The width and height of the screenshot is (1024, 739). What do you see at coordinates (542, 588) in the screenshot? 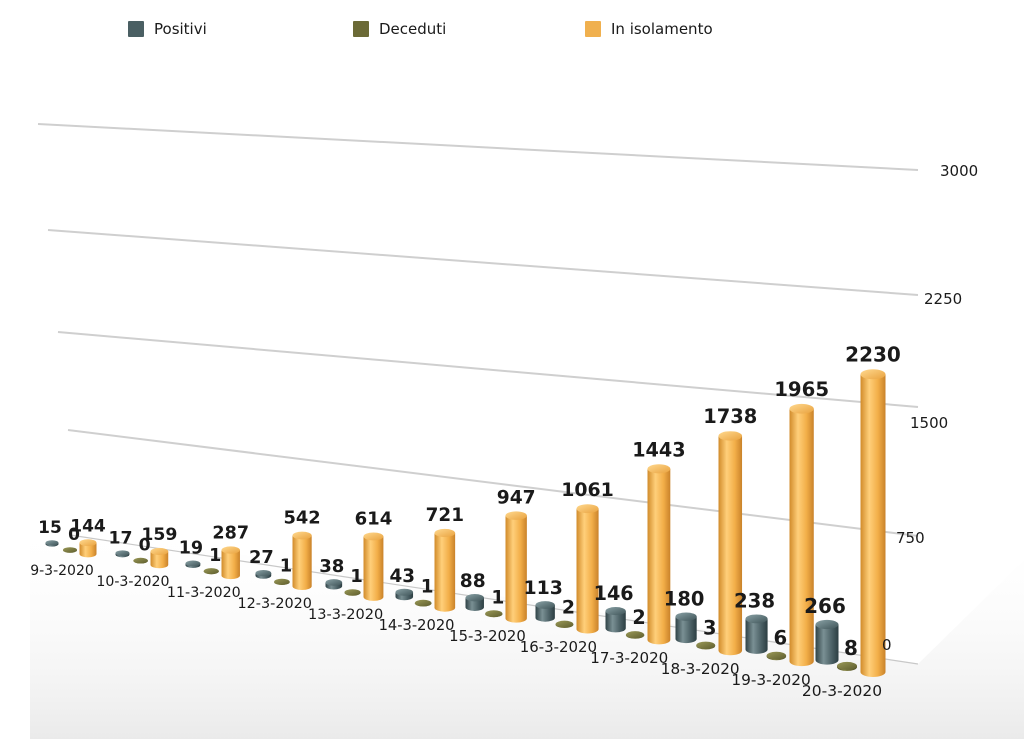
I see `data-label-positivi: 113` at bounding box center [542, 588].